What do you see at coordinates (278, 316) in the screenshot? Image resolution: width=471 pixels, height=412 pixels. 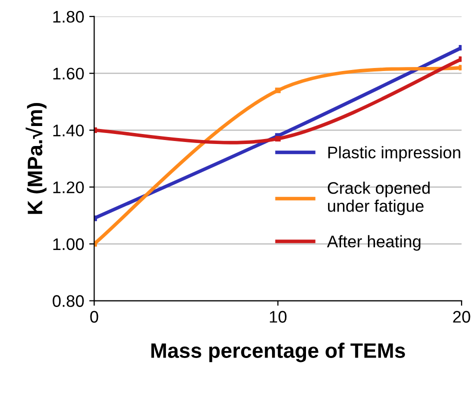 I see `x-tick-label: 10` at bounding box center [278, 316].